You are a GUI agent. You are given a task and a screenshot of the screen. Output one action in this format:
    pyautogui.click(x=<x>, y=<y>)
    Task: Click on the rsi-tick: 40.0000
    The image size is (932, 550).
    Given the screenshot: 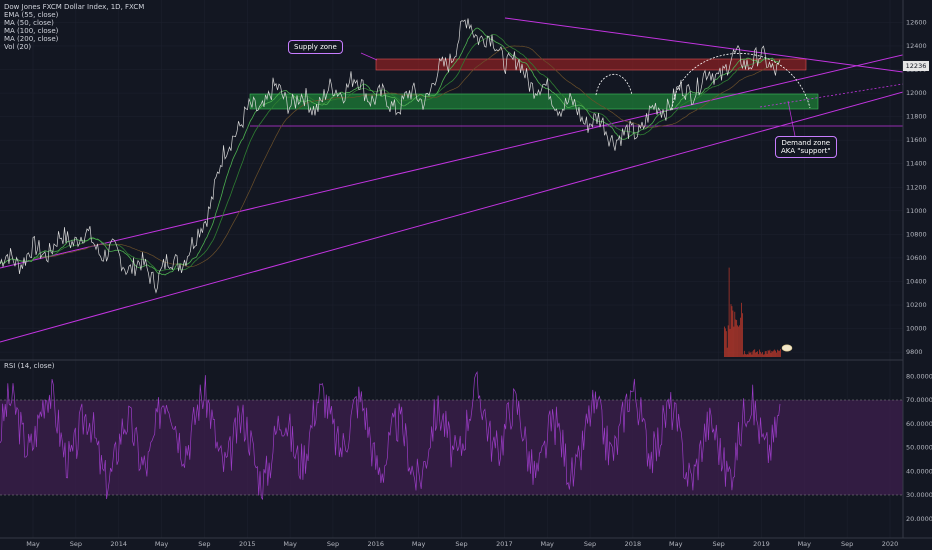 What is the action you would take?
    pyautogui.click(x=919, y=471)
    